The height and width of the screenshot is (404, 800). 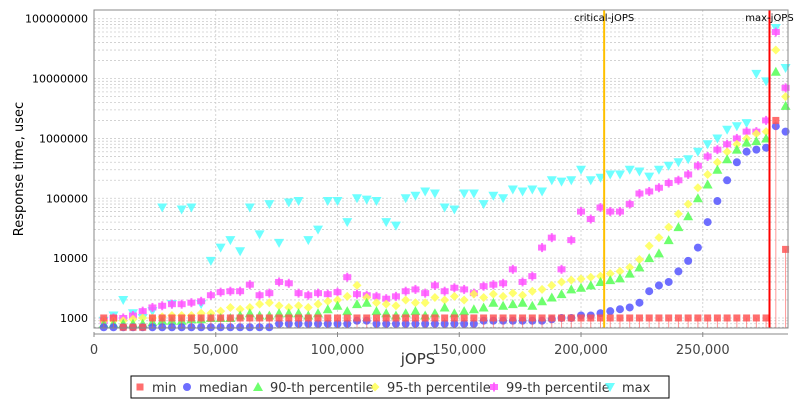 What do you see at coordinates (418, 359) in the screenshot?
I see `x-axis-label: jOPS` at bounding box center [418, 359].